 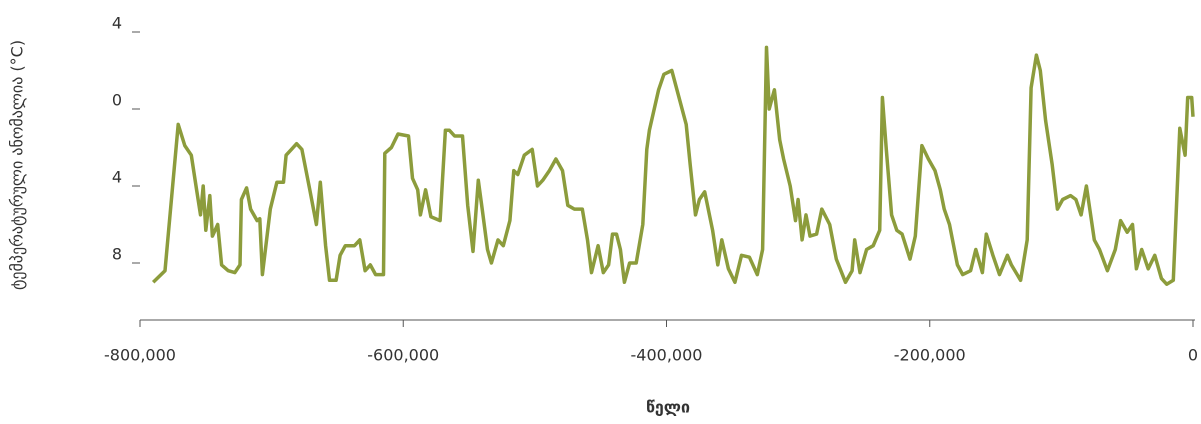 I want to click on x-tick-label: 0, so click(x=1193, y=355).